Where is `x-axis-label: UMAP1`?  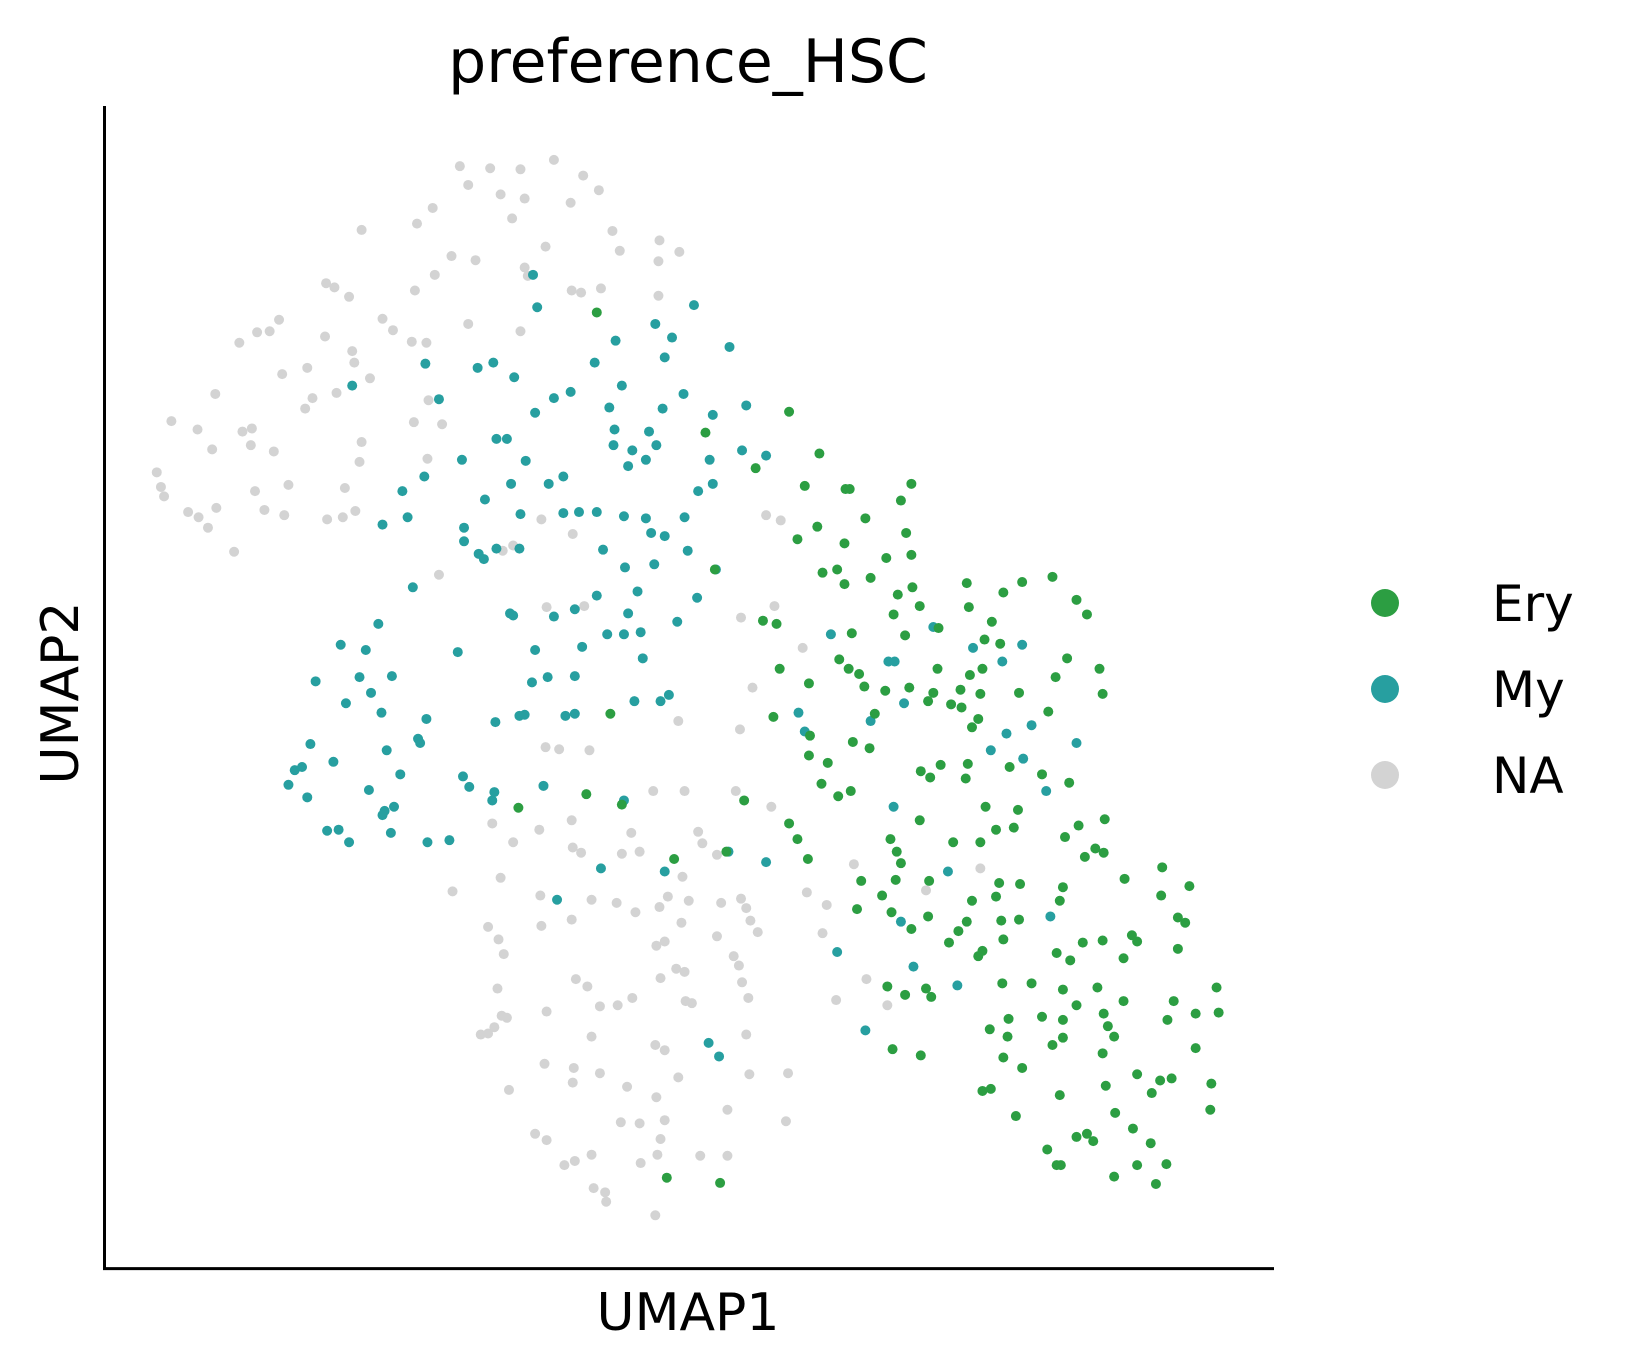 x-axis-label: UMAP1 is located at coordinates (688, 1313).